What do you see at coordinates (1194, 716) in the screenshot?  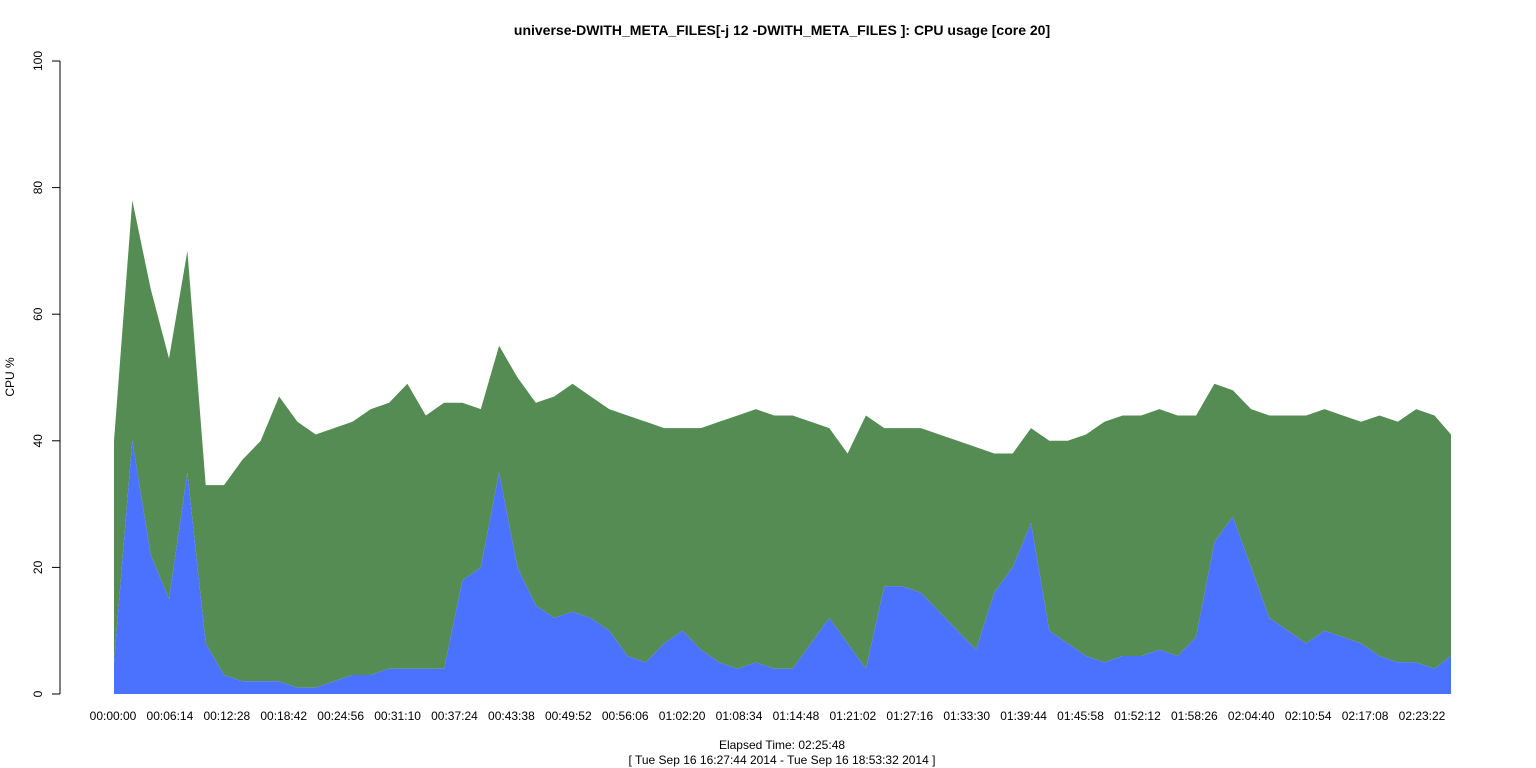 I see `x-tick-label: 01:58:26` at bounding box center [1194, 716].